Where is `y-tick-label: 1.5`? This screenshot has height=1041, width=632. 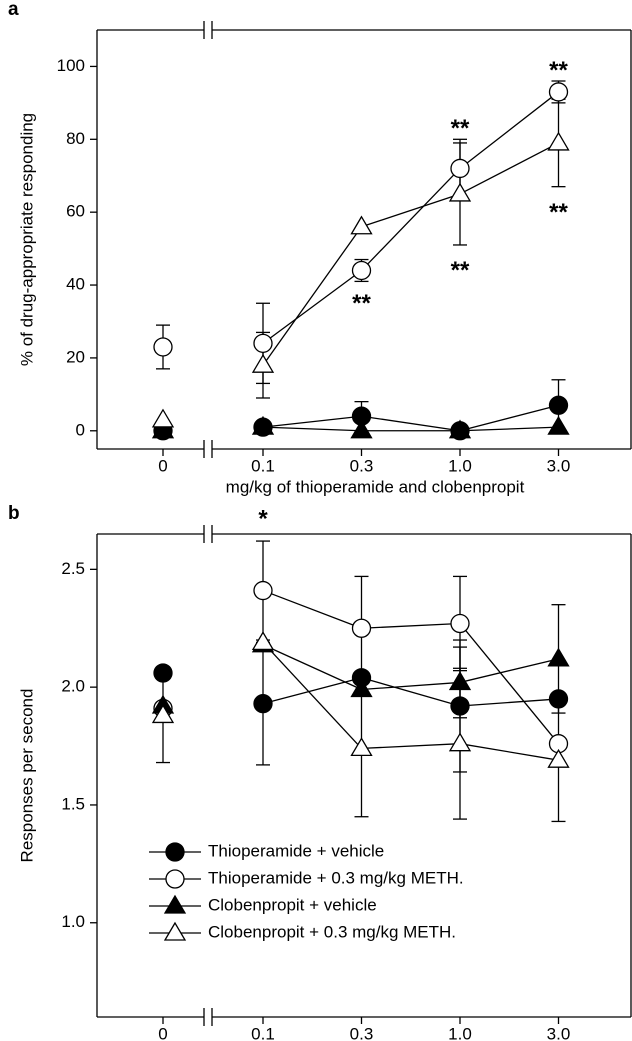 y-tick-label: 1.5 is located at coordinates (73, 803).